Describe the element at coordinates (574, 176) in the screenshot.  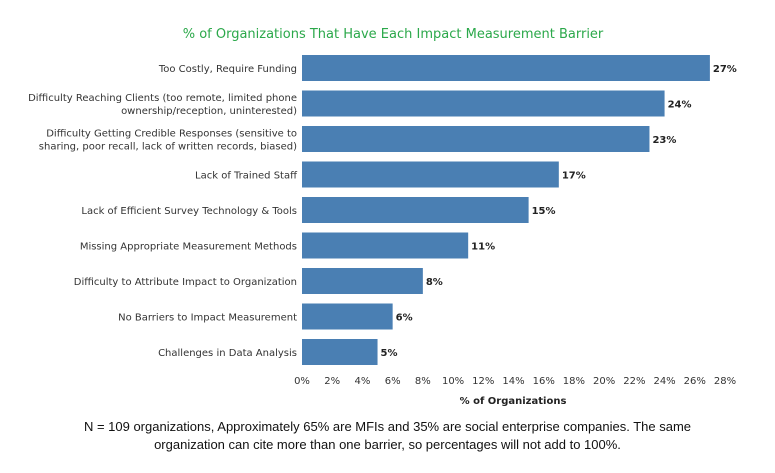
I see `value-label-4: 17%` at that location.